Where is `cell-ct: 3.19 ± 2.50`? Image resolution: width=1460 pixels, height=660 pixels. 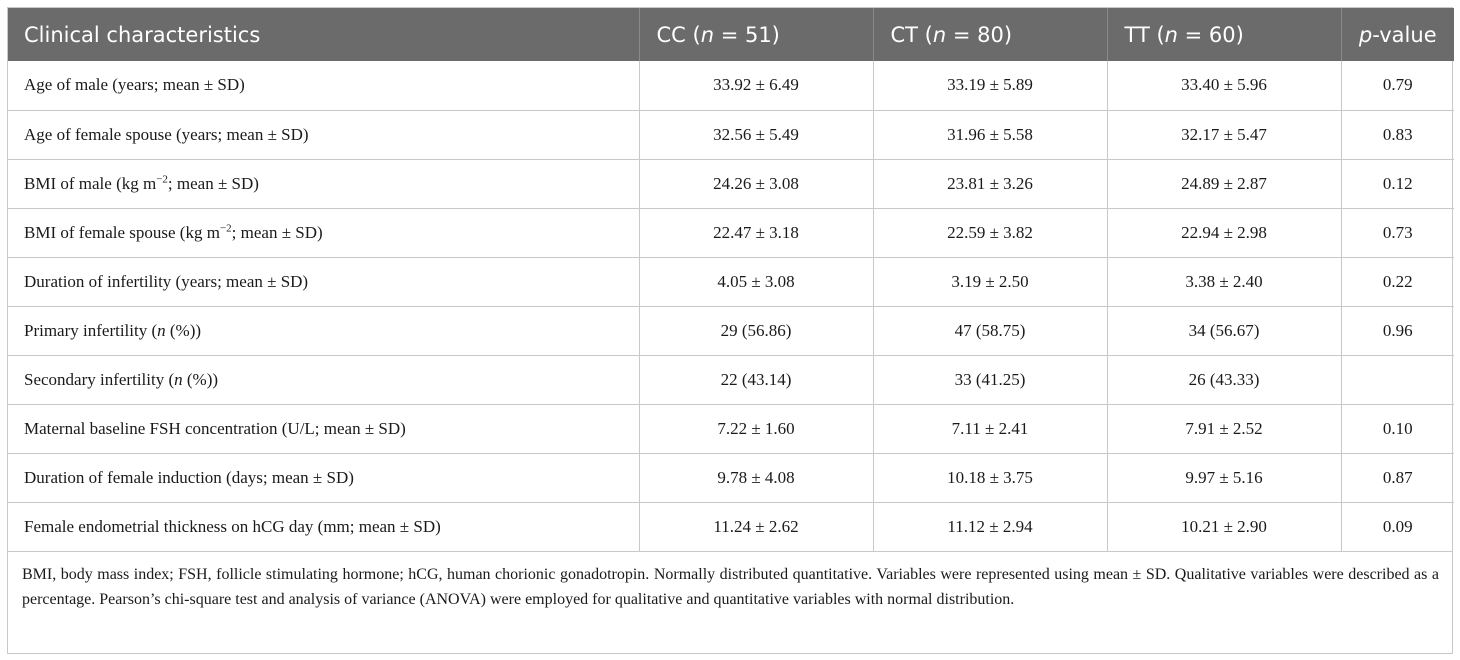
cell-ct: 3.19 ± 2.50 is located at coordinates (990, 281).